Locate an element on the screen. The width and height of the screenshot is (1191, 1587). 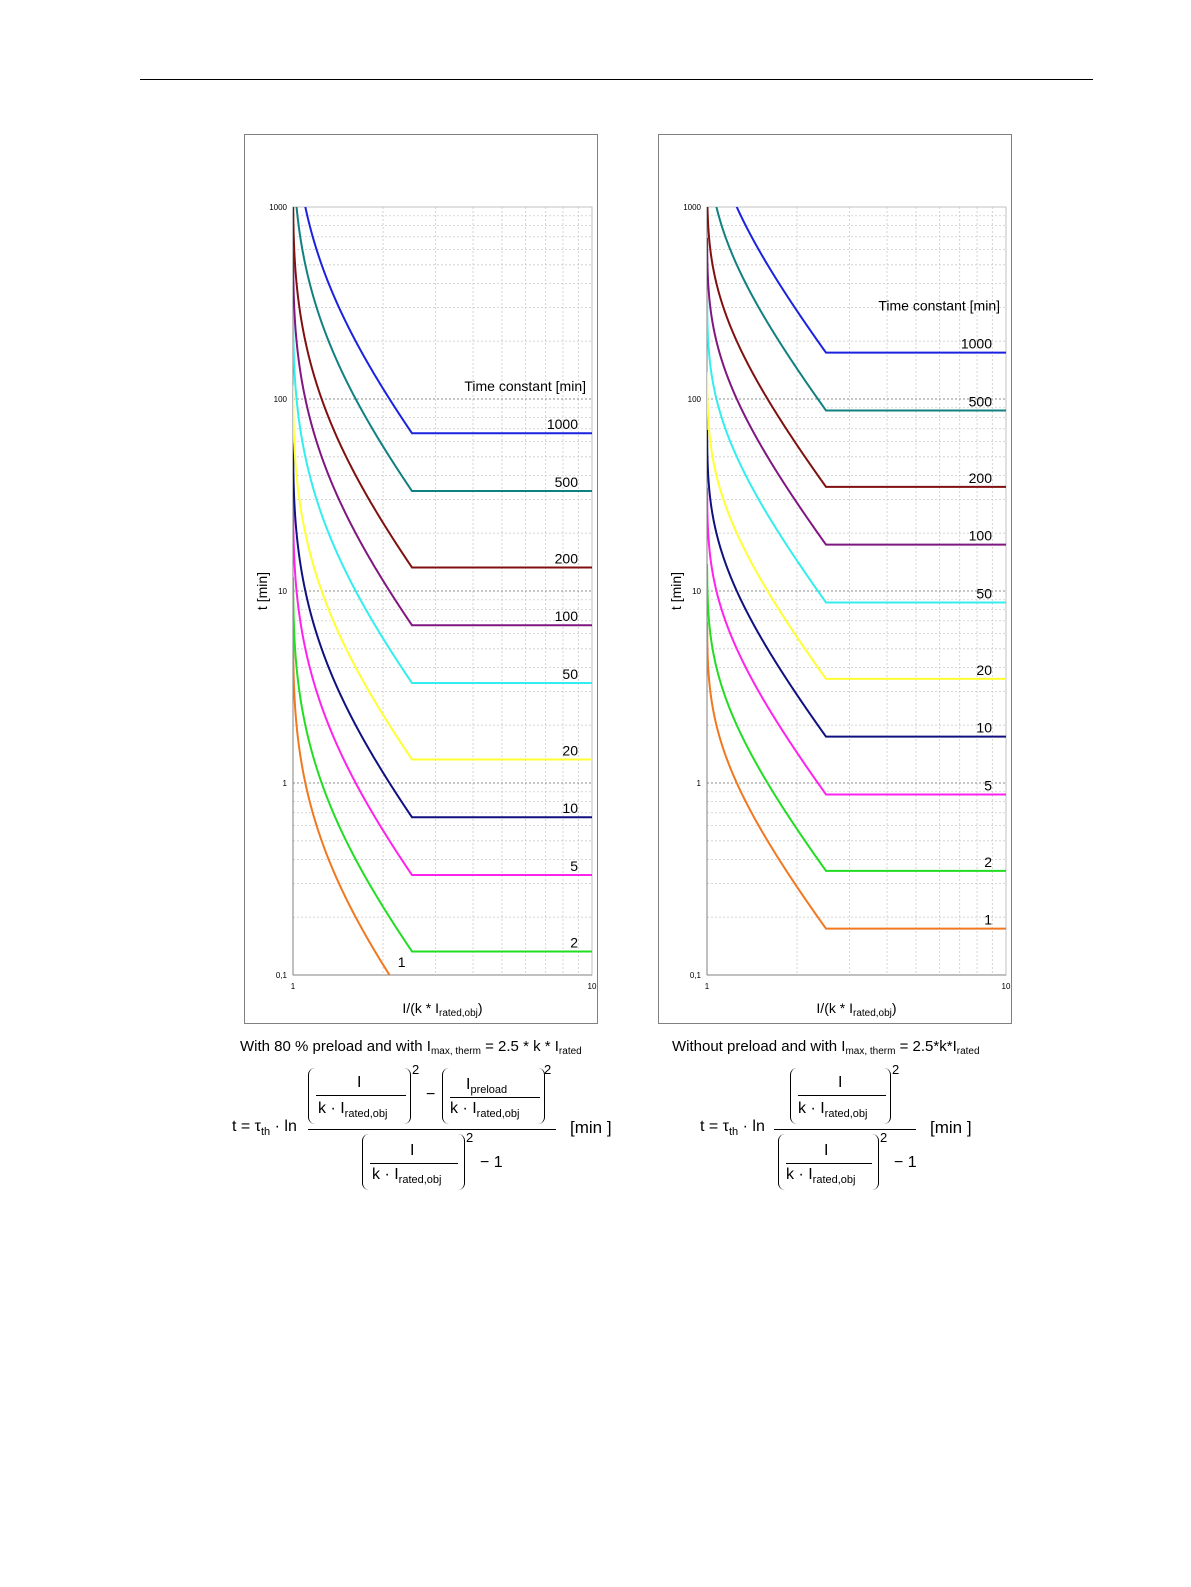
formula-preload-current: Ipreload is located at coordinates (487, 1086).